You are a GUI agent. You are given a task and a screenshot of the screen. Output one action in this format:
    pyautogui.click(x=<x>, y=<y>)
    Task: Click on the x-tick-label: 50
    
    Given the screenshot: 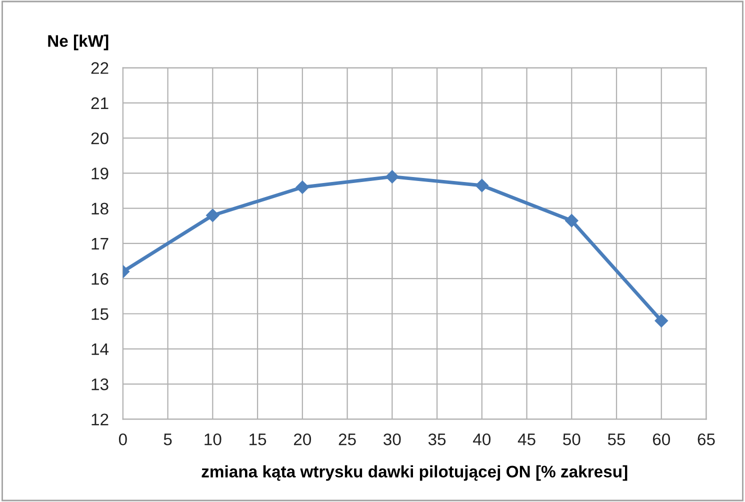 What is the action you would take?
    pyautogui.click(x=571, y=440)
    